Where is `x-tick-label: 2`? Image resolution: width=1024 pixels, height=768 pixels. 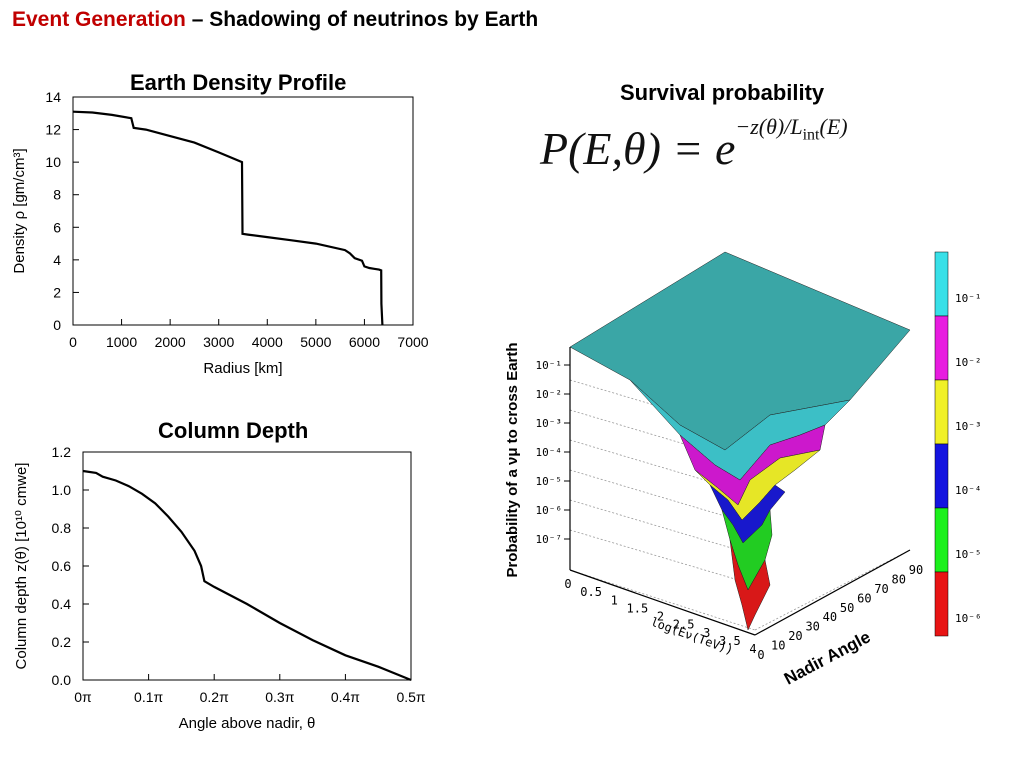 x-tick-label: 2 is located at coordinates (660, 617).